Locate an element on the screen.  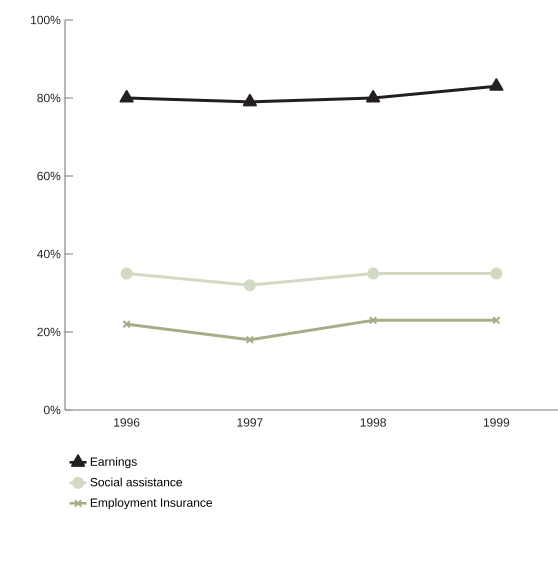
y-tick-label: 60% is located at coordinates (48, 176).